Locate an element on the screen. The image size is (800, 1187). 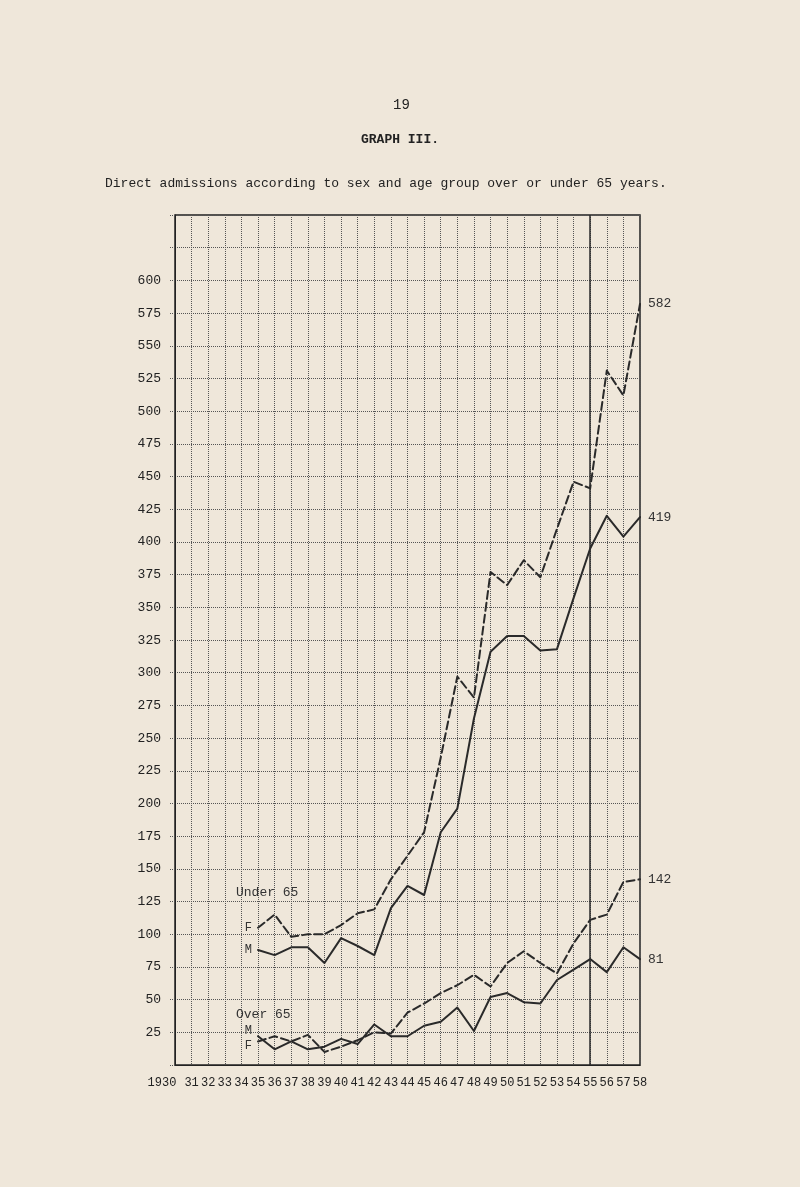
x-tick-label: 35 is located at coordinates (258, 1083).